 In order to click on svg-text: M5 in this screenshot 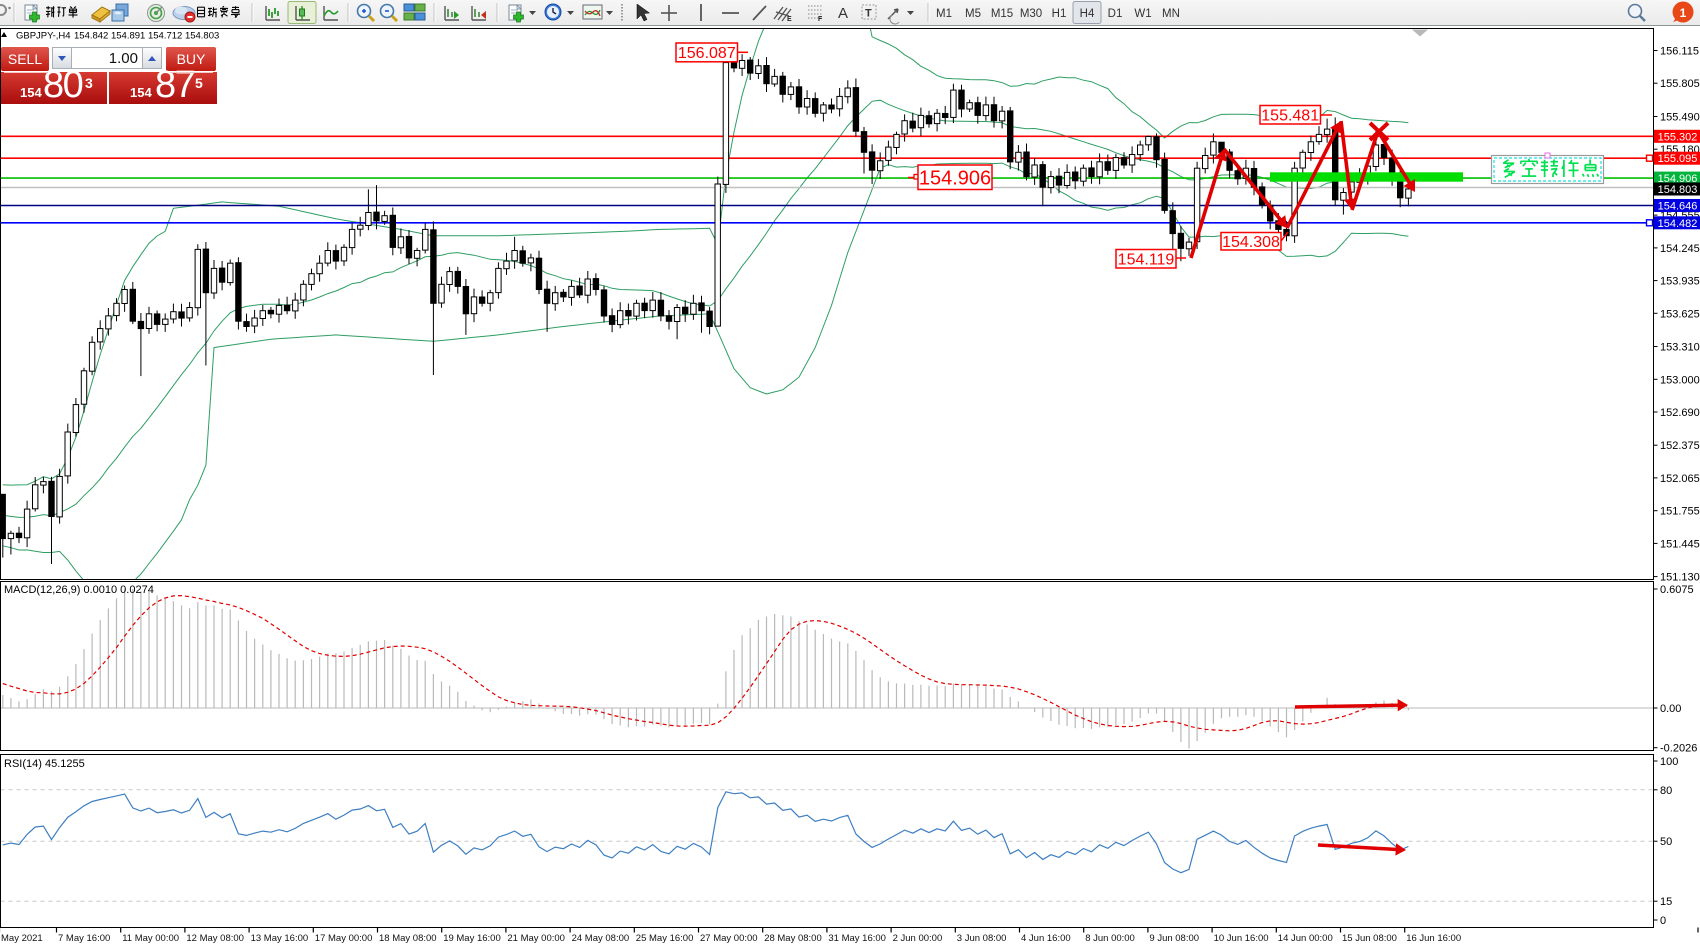, I will do `click(973, 14)`.